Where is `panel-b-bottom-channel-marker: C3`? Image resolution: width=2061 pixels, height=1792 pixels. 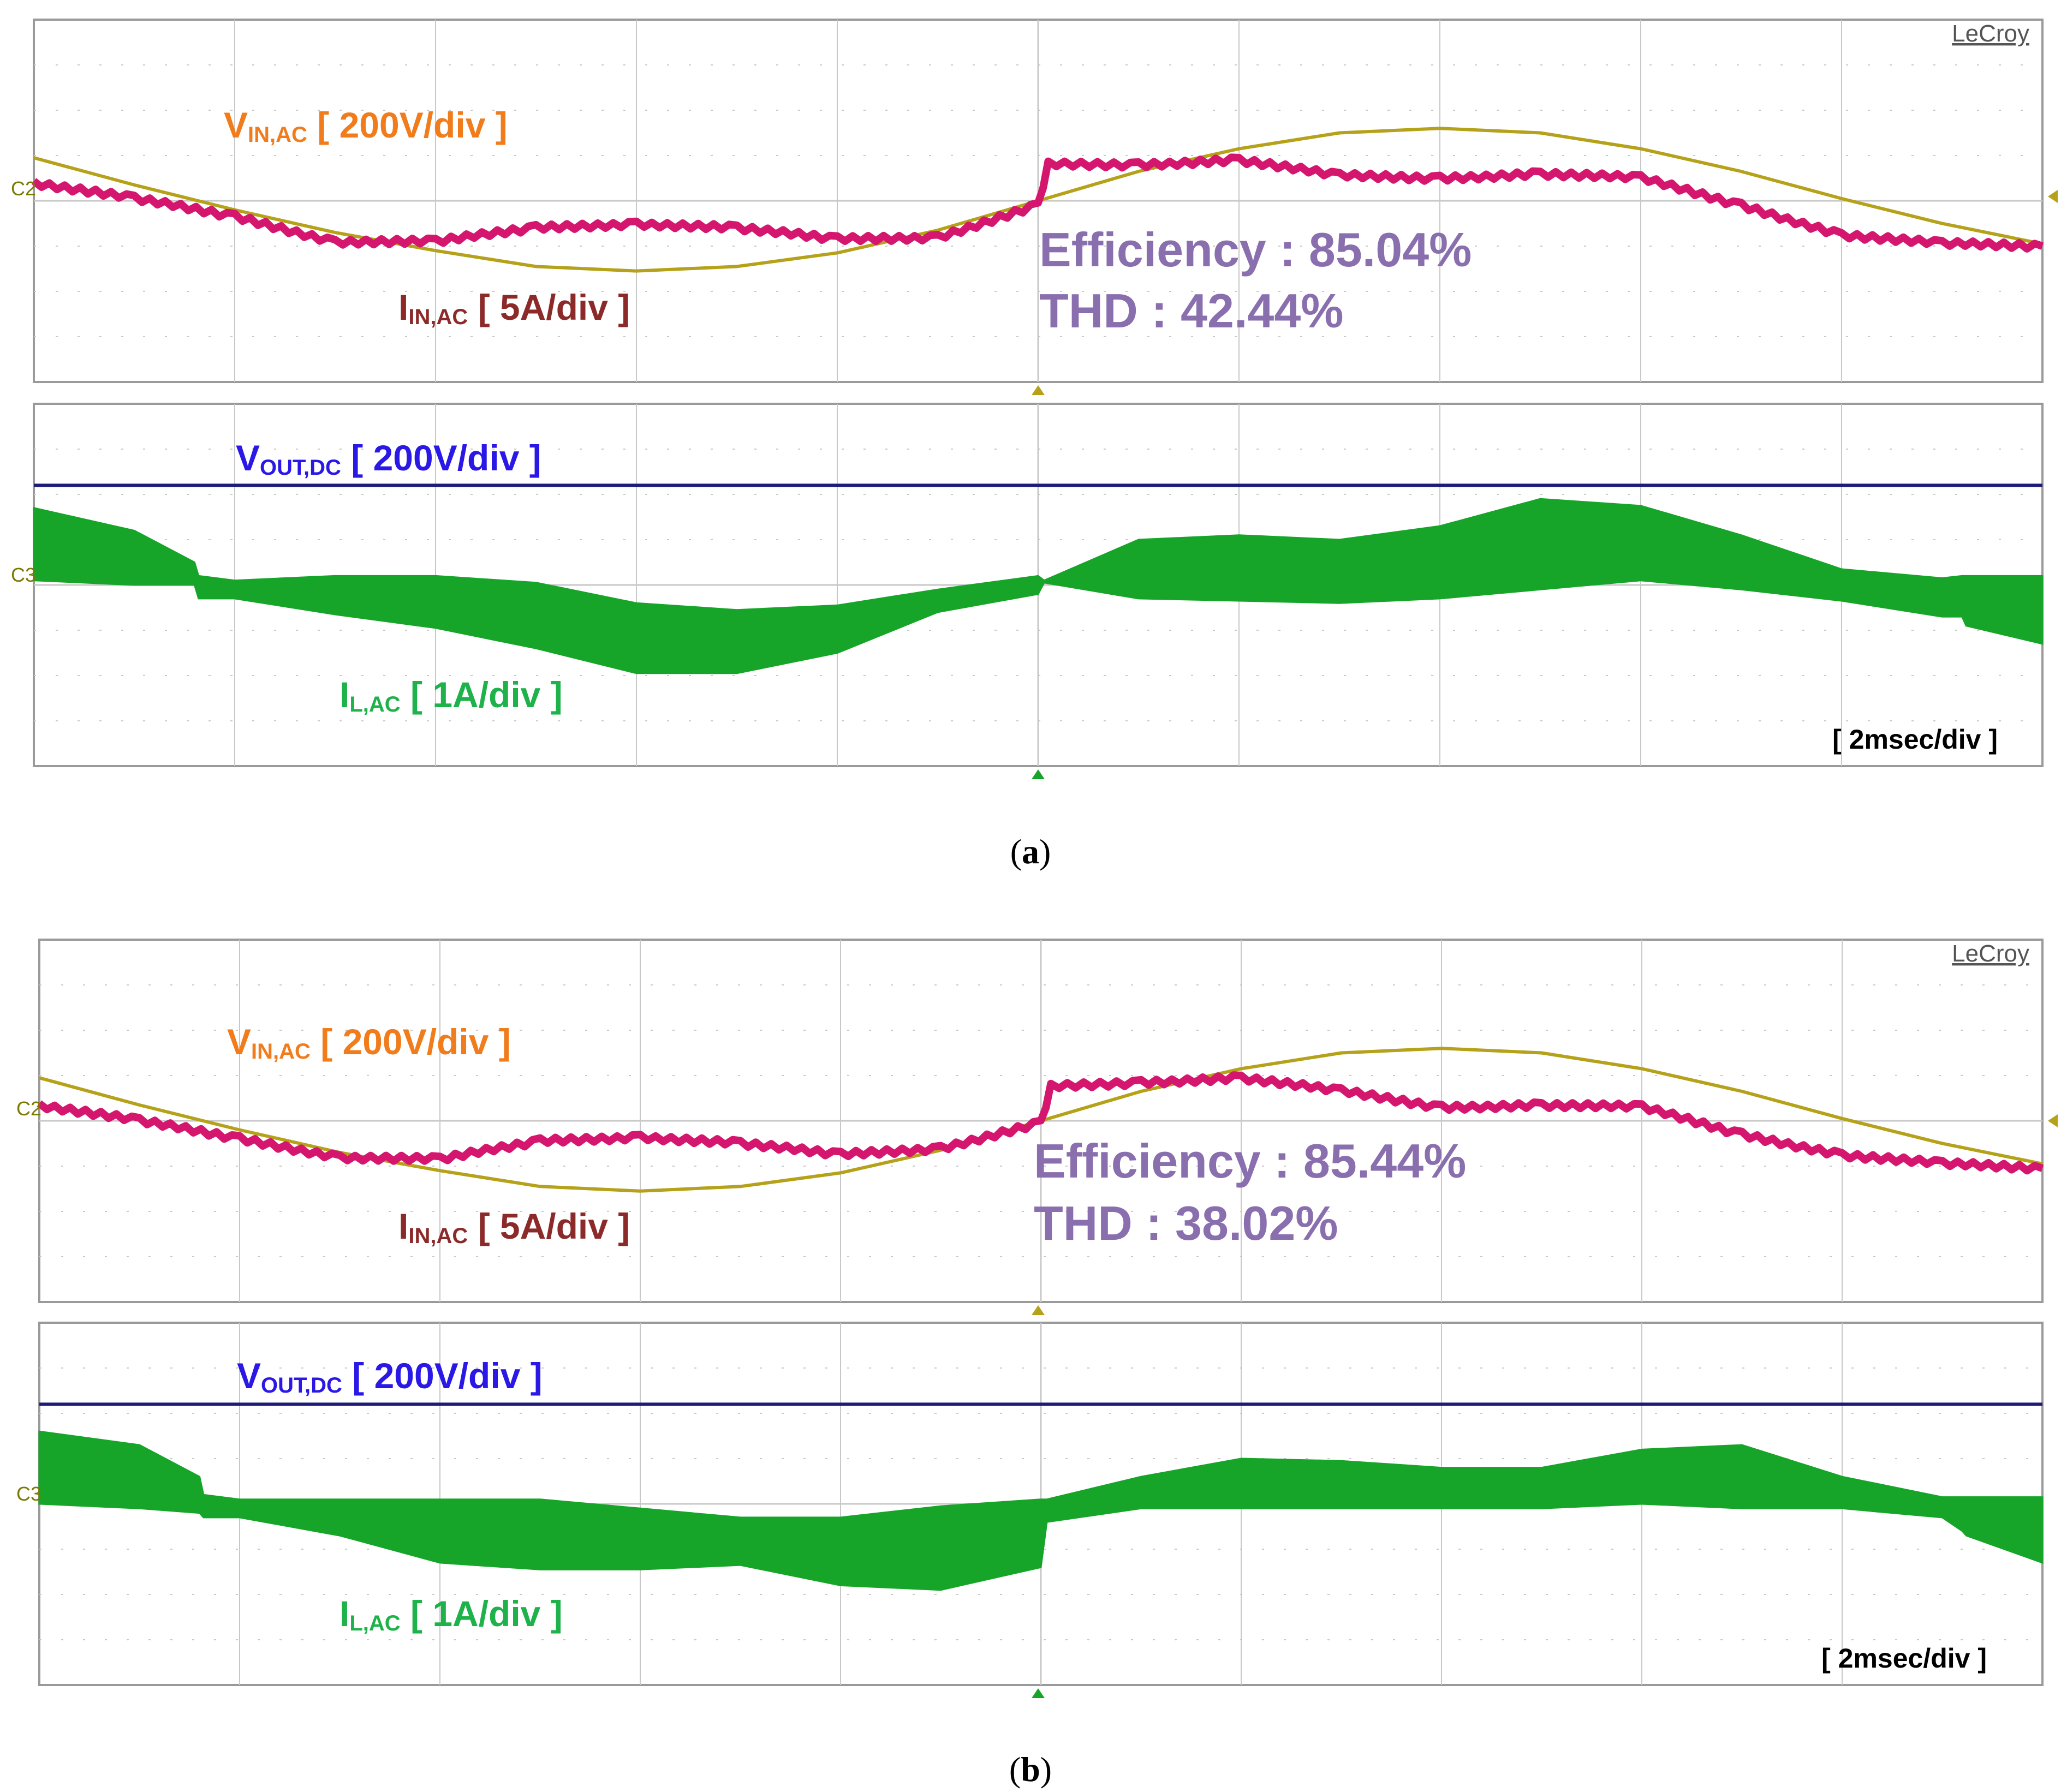 panel-b-bottom-channel-marker: C3 is located at coordinates (28, 1494).